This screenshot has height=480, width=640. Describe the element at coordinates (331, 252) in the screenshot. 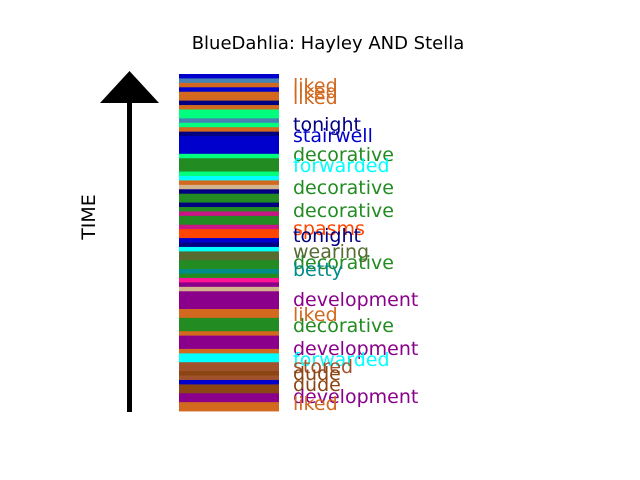

I see `word-label: wearing` at that location.